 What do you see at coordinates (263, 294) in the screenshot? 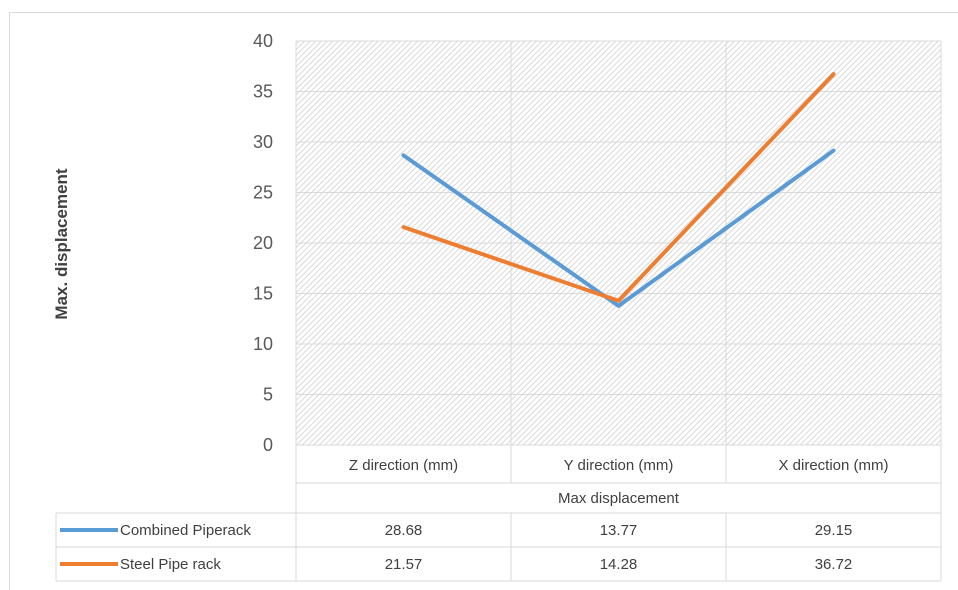
I see `y-tick-label: 15` at bounding box center [263, 294].